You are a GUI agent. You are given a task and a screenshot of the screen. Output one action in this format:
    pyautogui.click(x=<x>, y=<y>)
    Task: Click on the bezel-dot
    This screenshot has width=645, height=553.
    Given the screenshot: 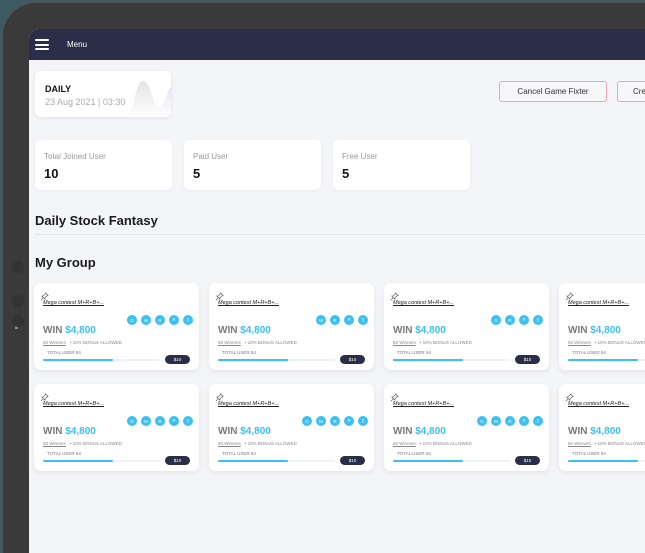 What is the action you would take?
    pyautogui.click(x=18, y=267)
    